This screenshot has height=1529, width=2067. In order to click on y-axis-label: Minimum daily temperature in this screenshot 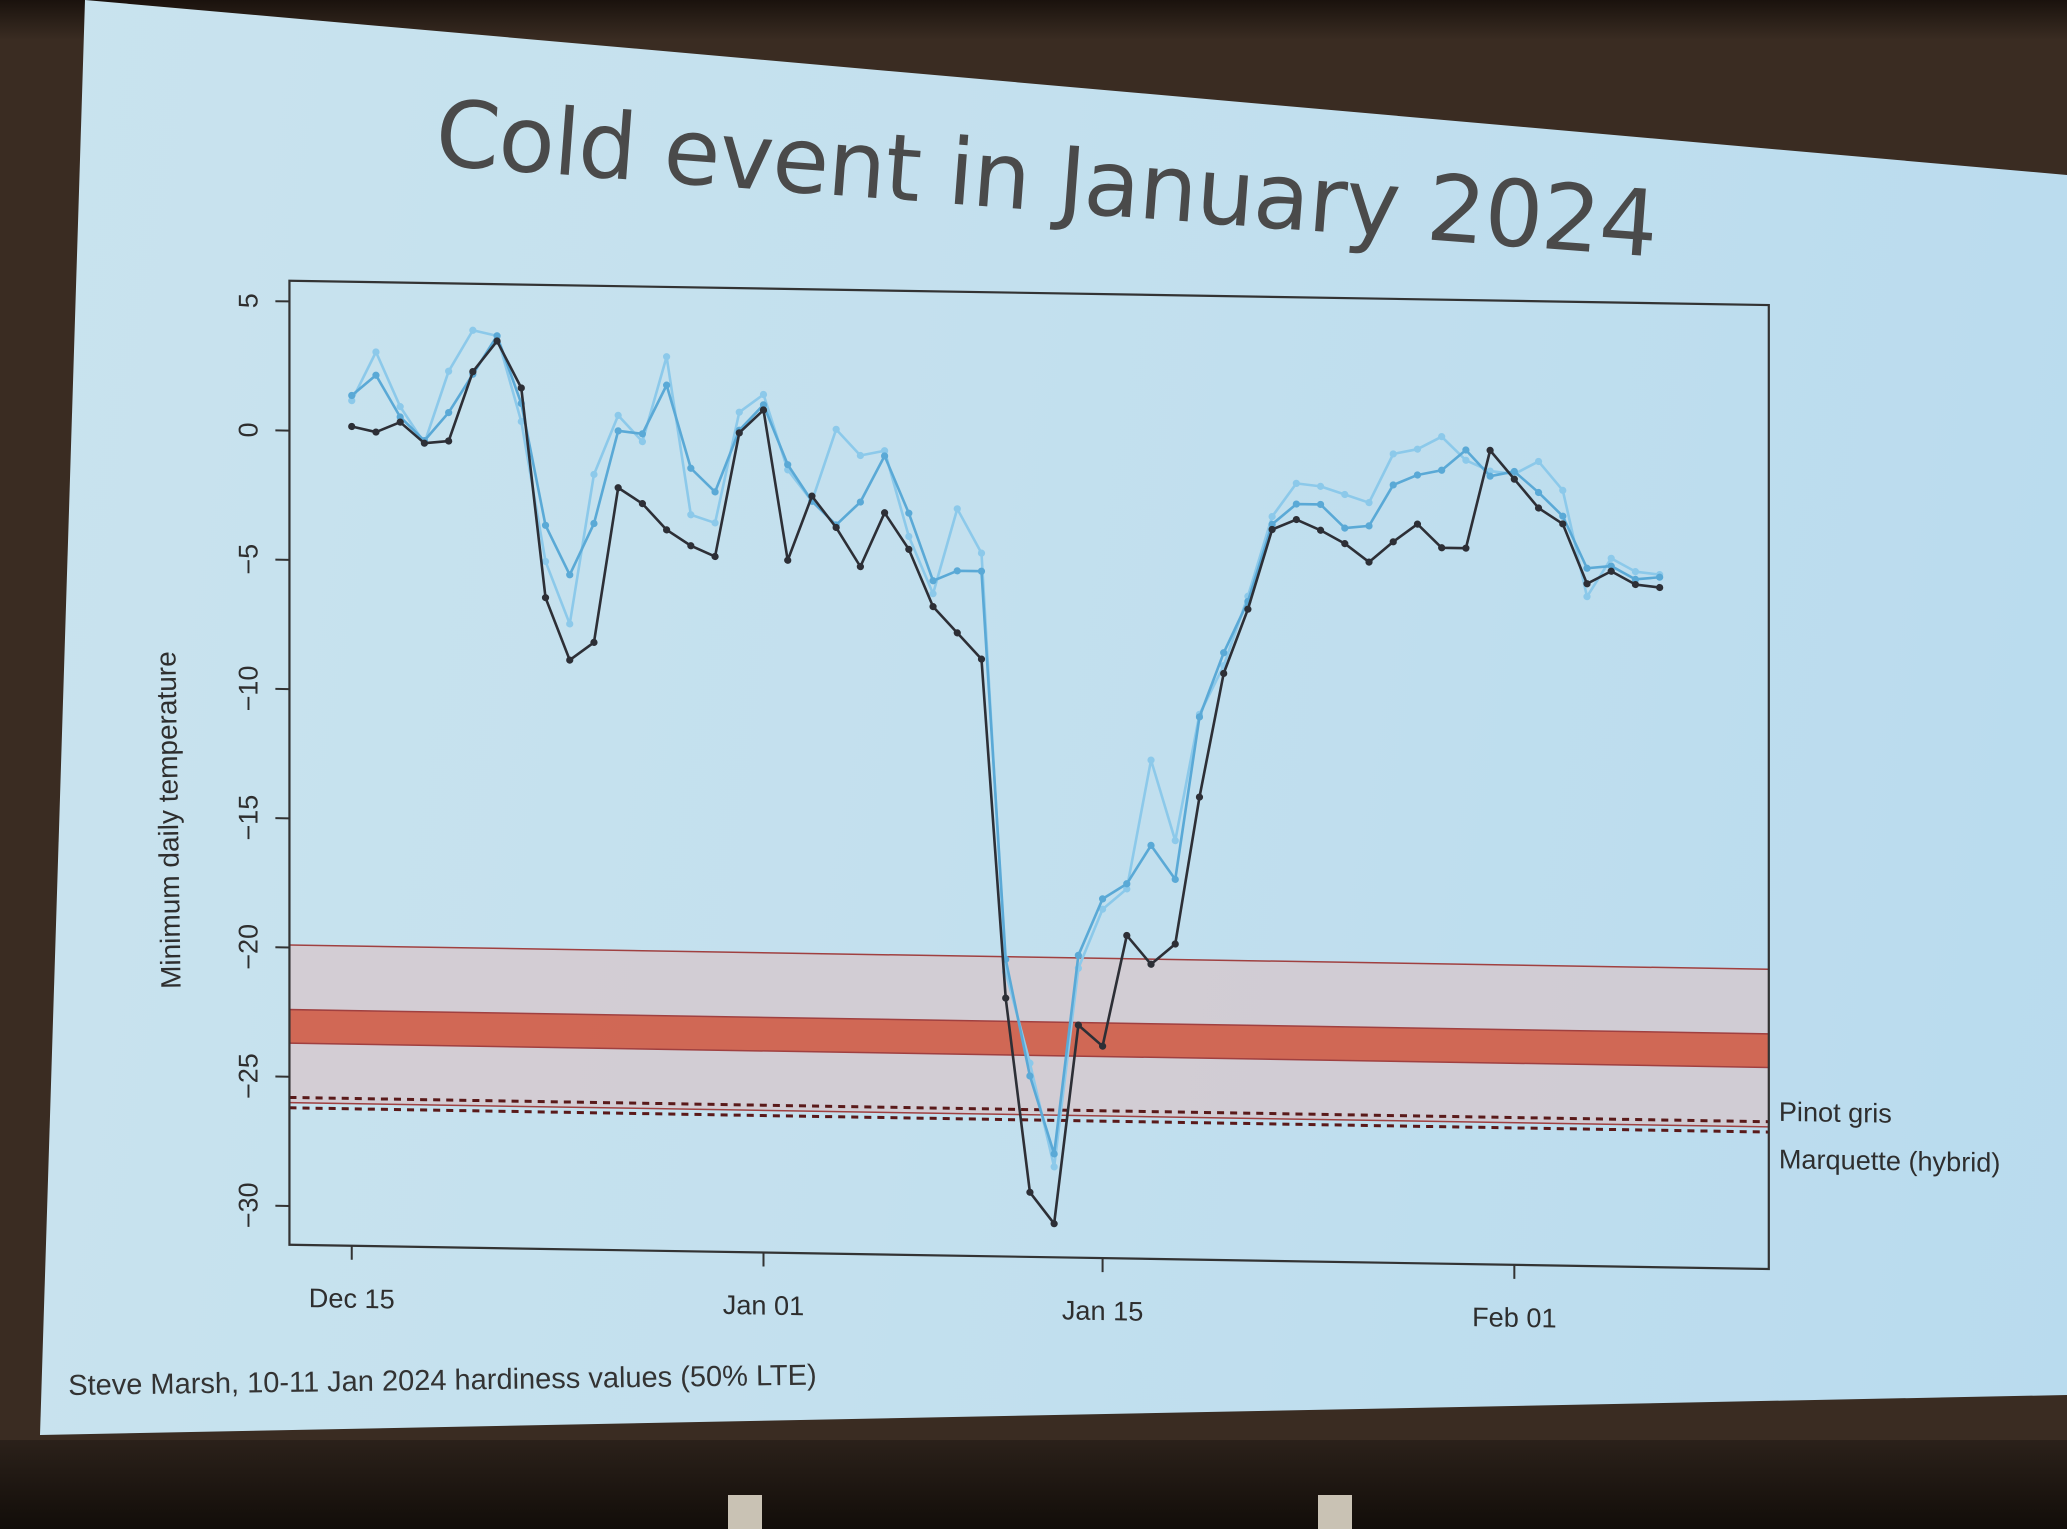, I will do `click(168, 820)`.